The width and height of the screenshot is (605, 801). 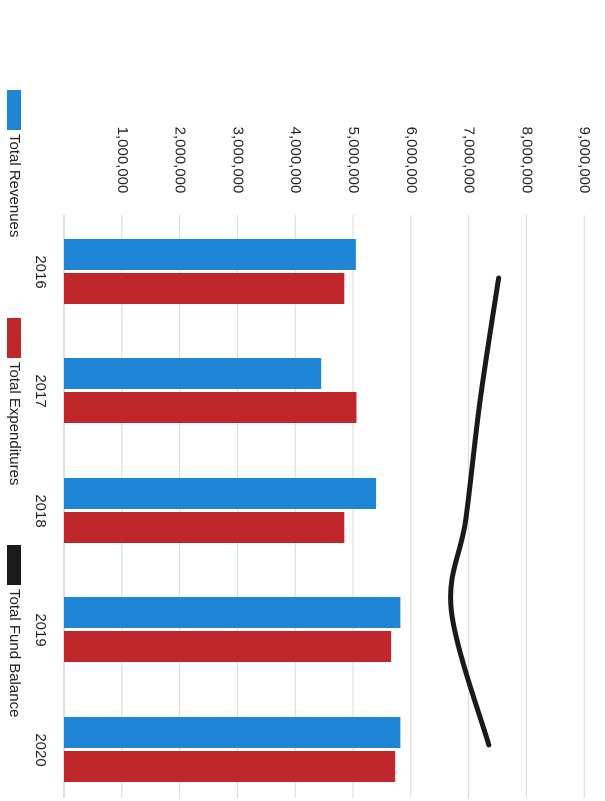 I want to click on category-label: 2016, so click(x=40, y=271).